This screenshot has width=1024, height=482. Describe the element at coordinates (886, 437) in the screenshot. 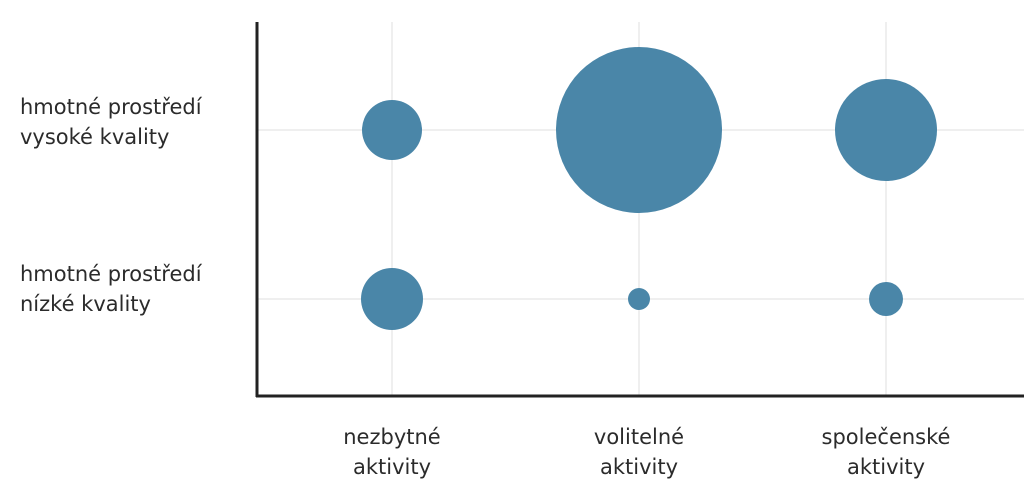

I see `x-tick-label-line: společenské` at that location.